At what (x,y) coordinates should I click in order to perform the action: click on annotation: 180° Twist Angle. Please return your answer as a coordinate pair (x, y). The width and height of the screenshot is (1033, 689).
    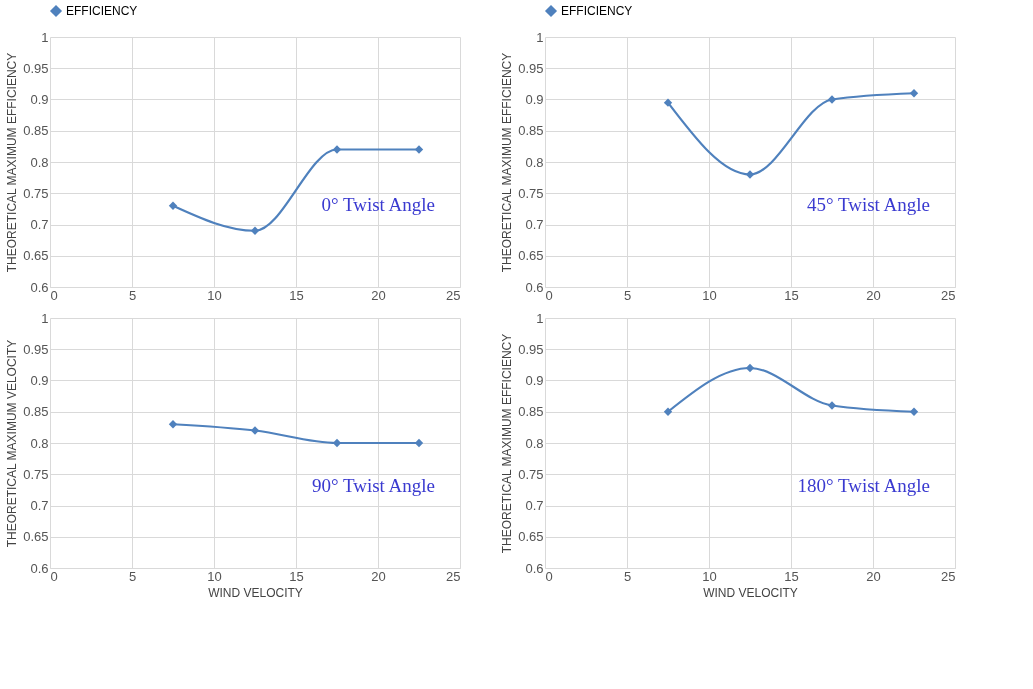
    Looking at the image, I should click on (863, 485).